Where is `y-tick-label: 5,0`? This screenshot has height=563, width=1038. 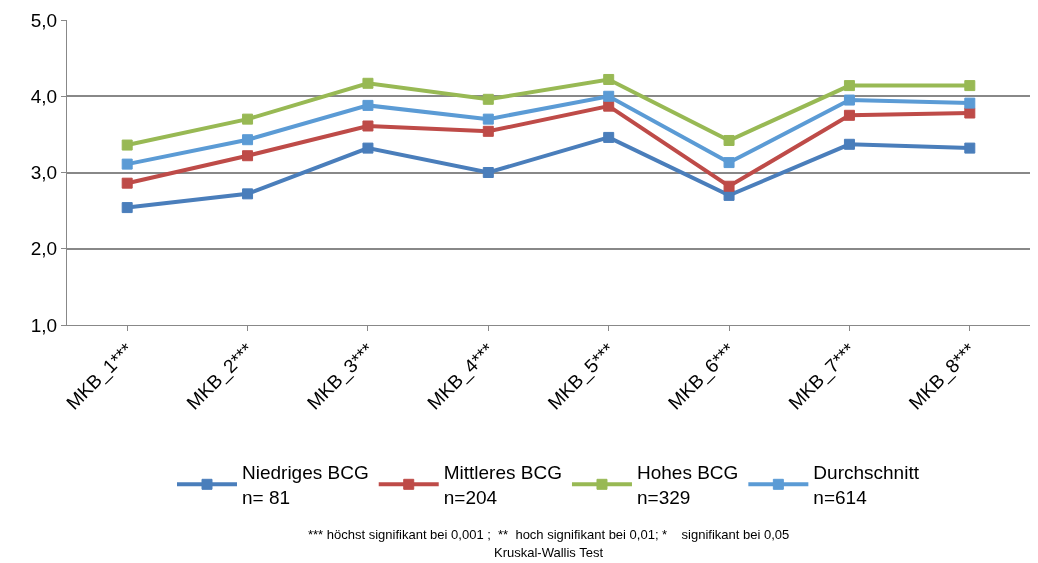 y-tick-label: 5,0 is located at coordinates (44, 20).